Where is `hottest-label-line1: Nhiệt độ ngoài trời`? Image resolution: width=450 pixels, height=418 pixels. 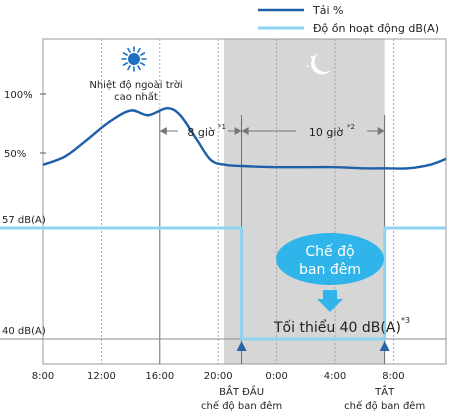 hottest-label-line1: Nhiệt độ ngoài trời is located at coordinates (135, 85).